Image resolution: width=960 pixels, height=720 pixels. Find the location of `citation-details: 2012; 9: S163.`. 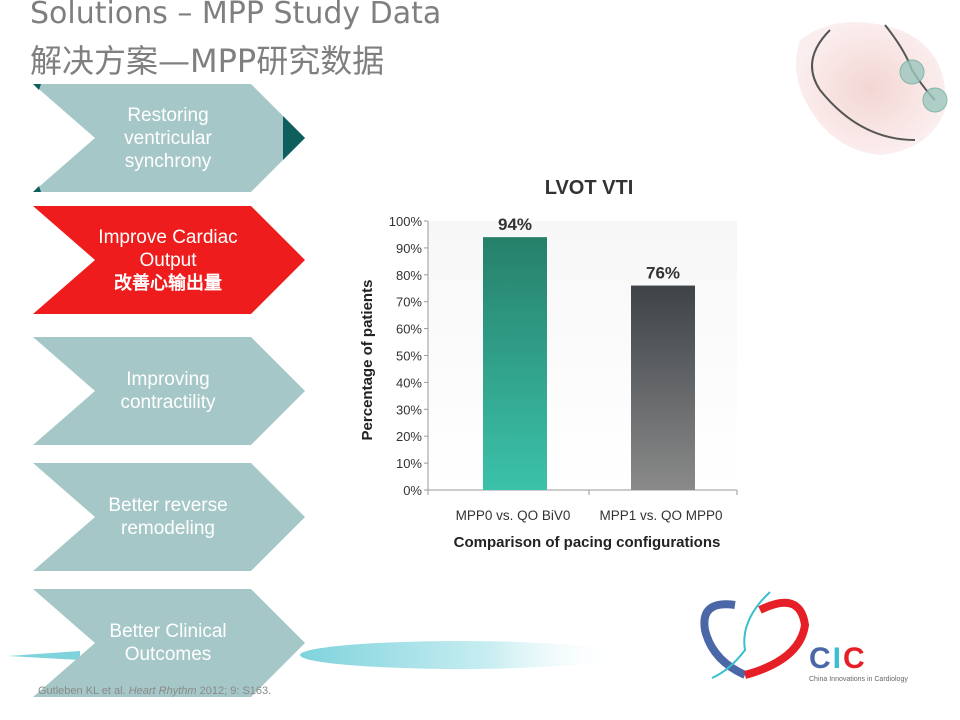

citation-details: 2012; 9: S163. is located at coordinates (234, 691).